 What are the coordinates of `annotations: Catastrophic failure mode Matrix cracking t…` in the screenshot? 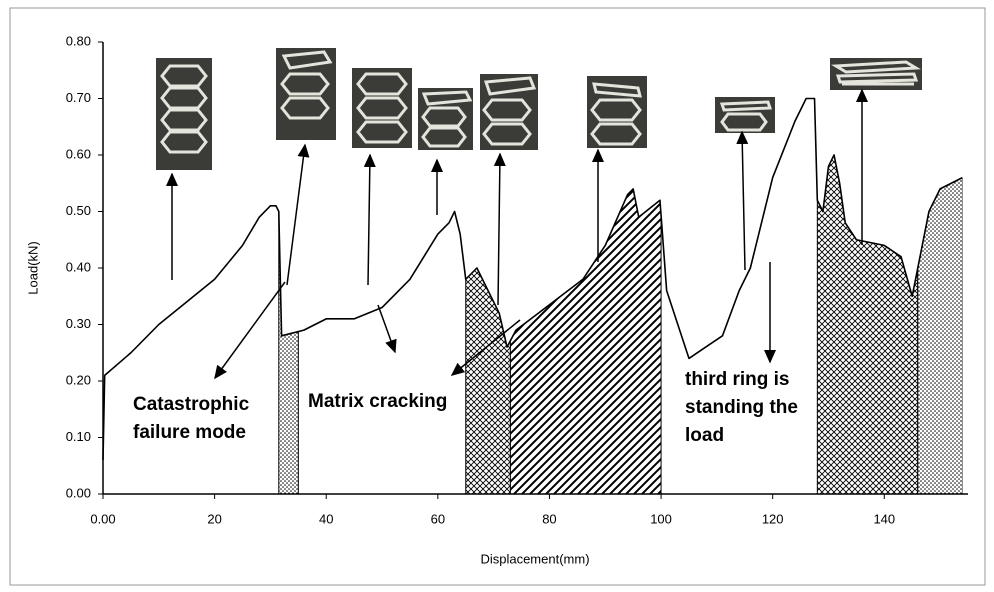 It's located at (465, 407).